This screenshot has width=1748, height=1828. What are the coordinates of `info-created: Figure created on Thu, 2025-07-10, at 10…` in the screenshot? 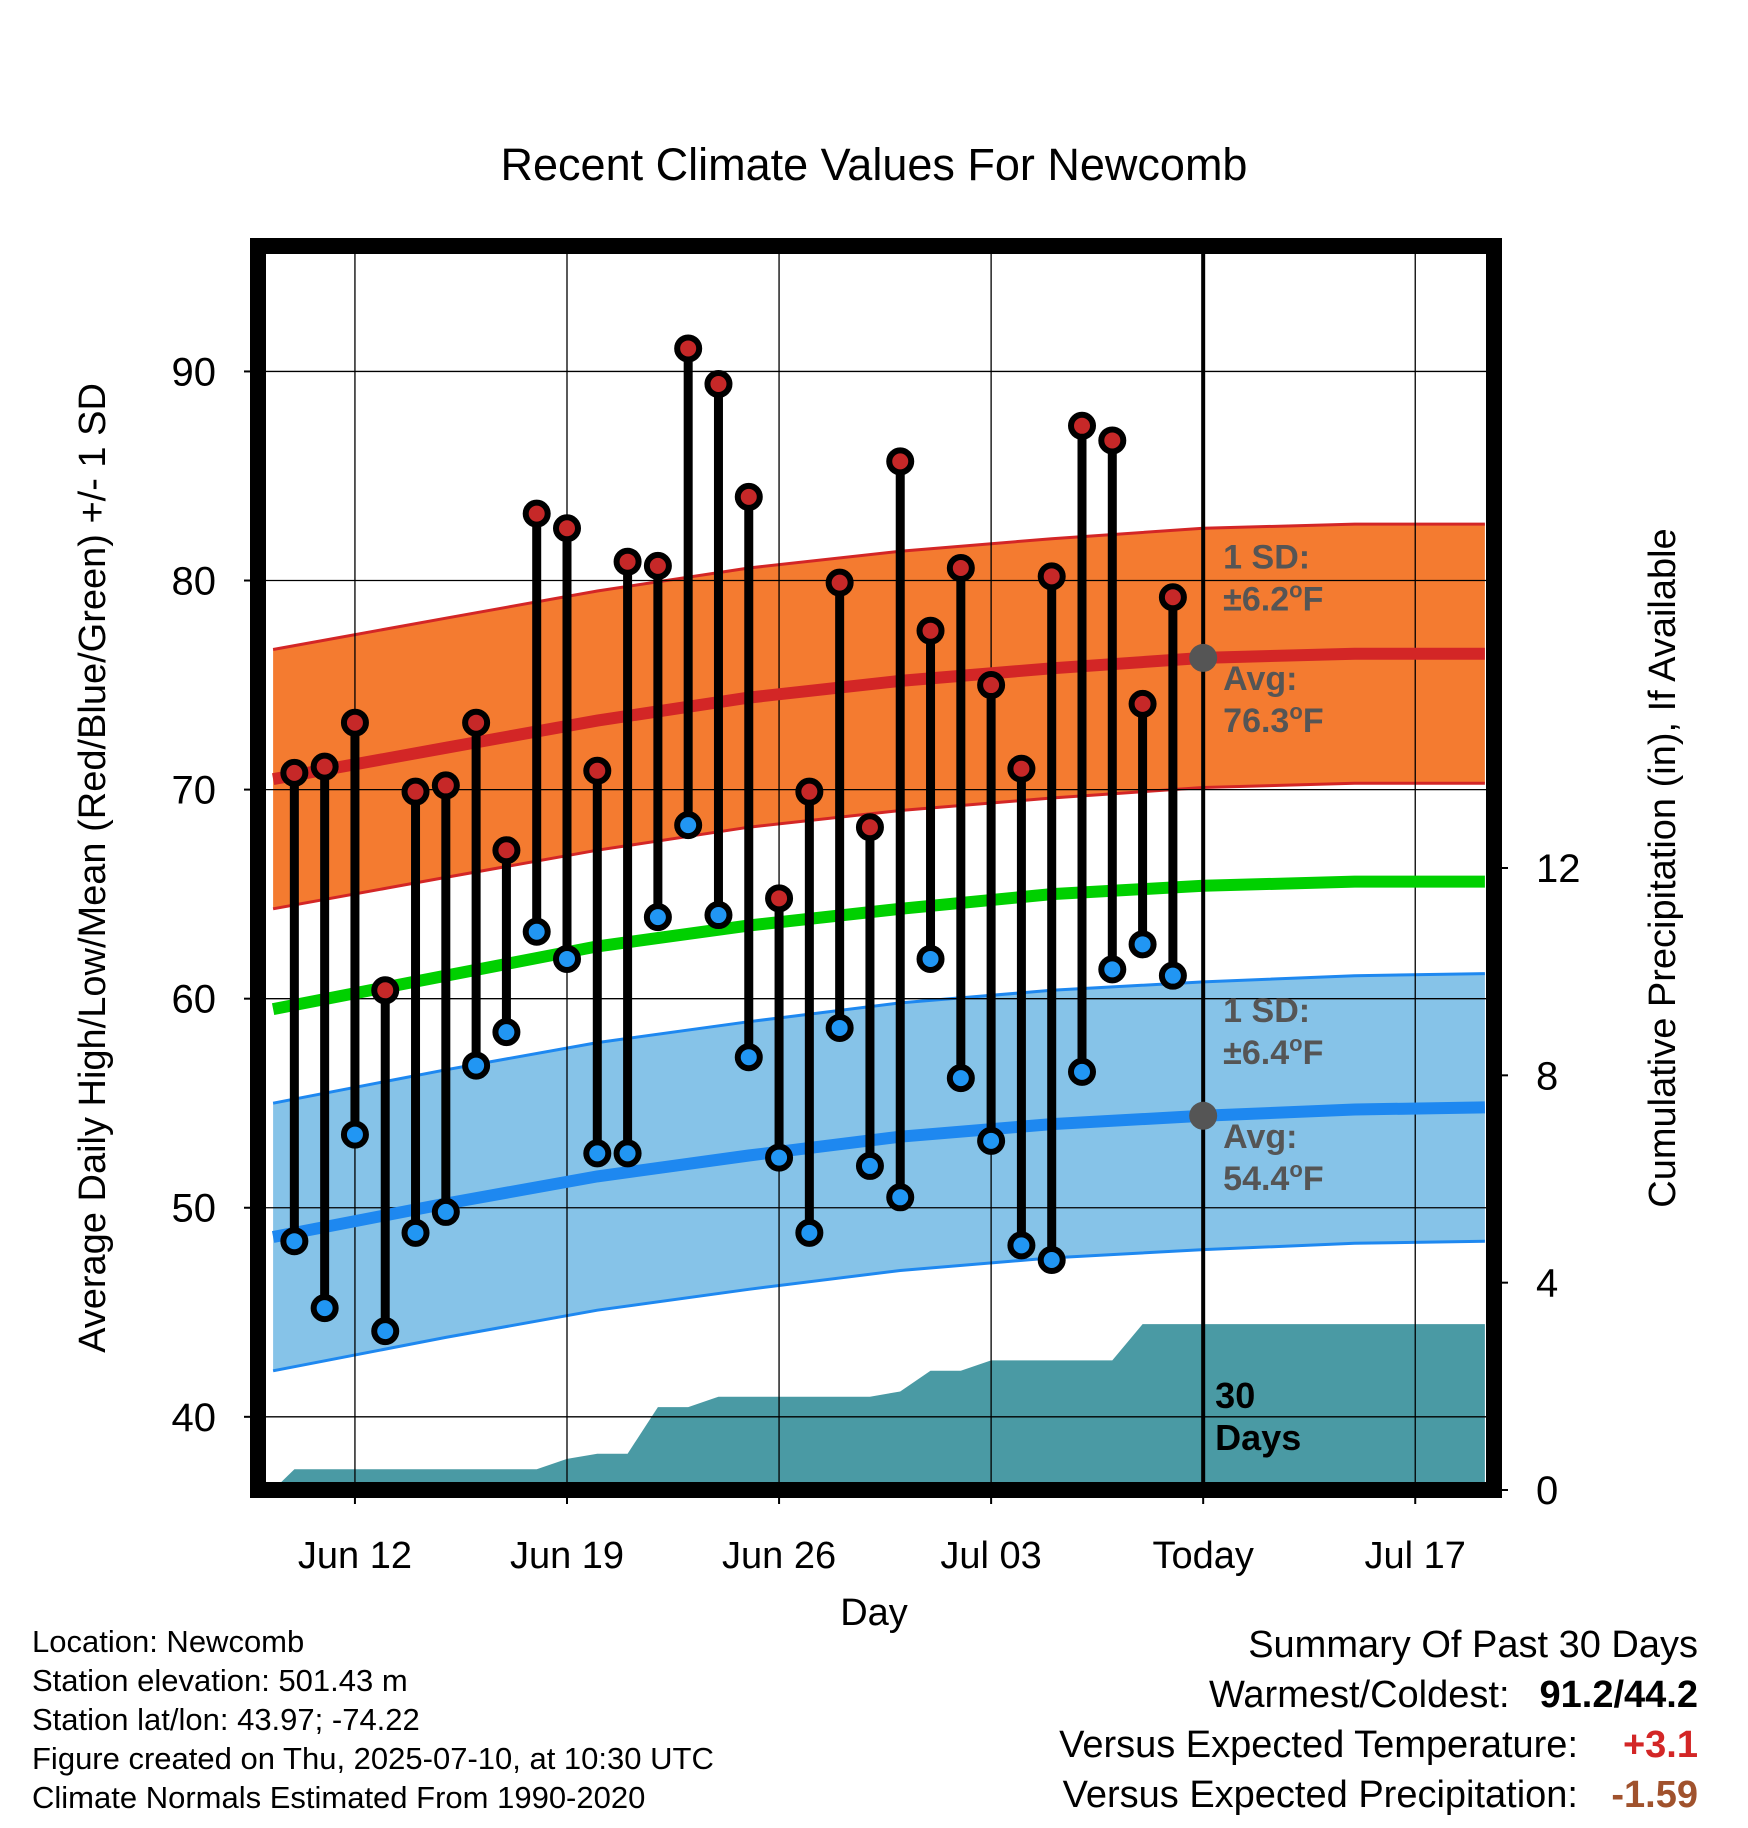 It's located at (373, 1758).